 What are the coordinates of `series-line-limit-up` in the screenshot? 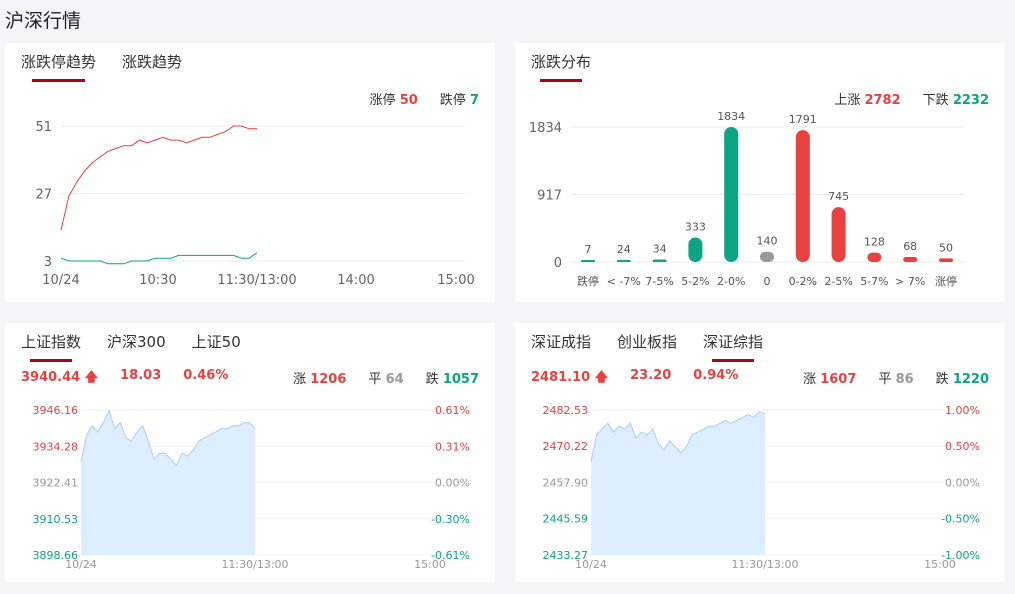 It's located at (158, 178).